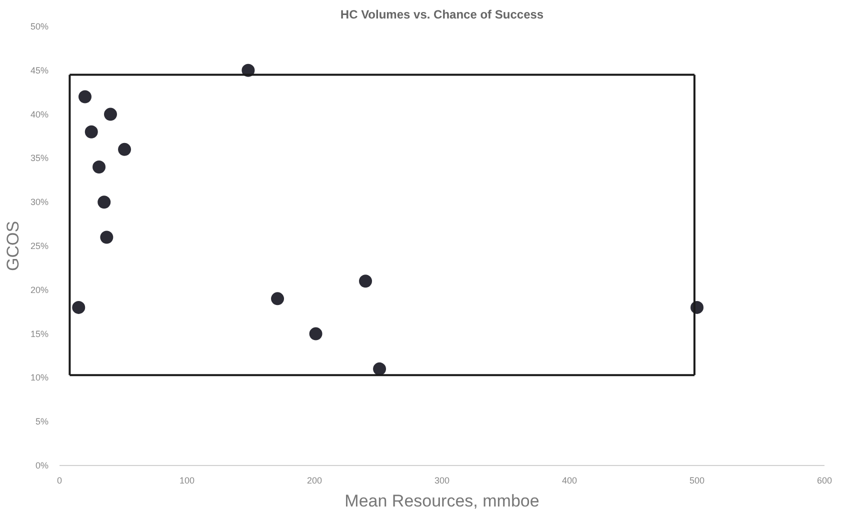 The image size is (844, 513). What do you see at coordinates (39, 27) in the screenshot?
I see `y-tick-label: 50%` at bounding box center [39, 27].